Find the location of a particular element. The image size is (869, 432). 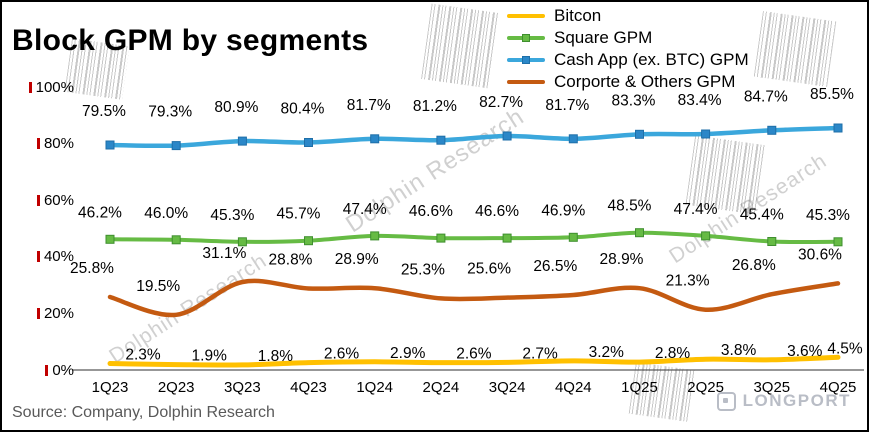

legend-marker-icon is located at coordinates (526, 60).